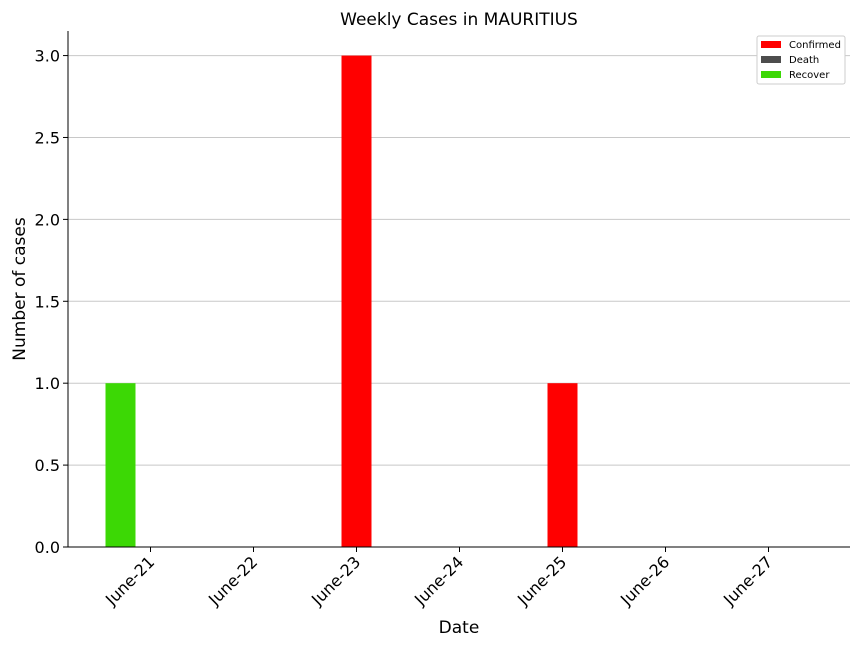 The image size is (864, 648). What do you see at coordinates (47, 301) in the screenshot?
I see `y-tick-label: 1.5` at bounding box center [47, 301].